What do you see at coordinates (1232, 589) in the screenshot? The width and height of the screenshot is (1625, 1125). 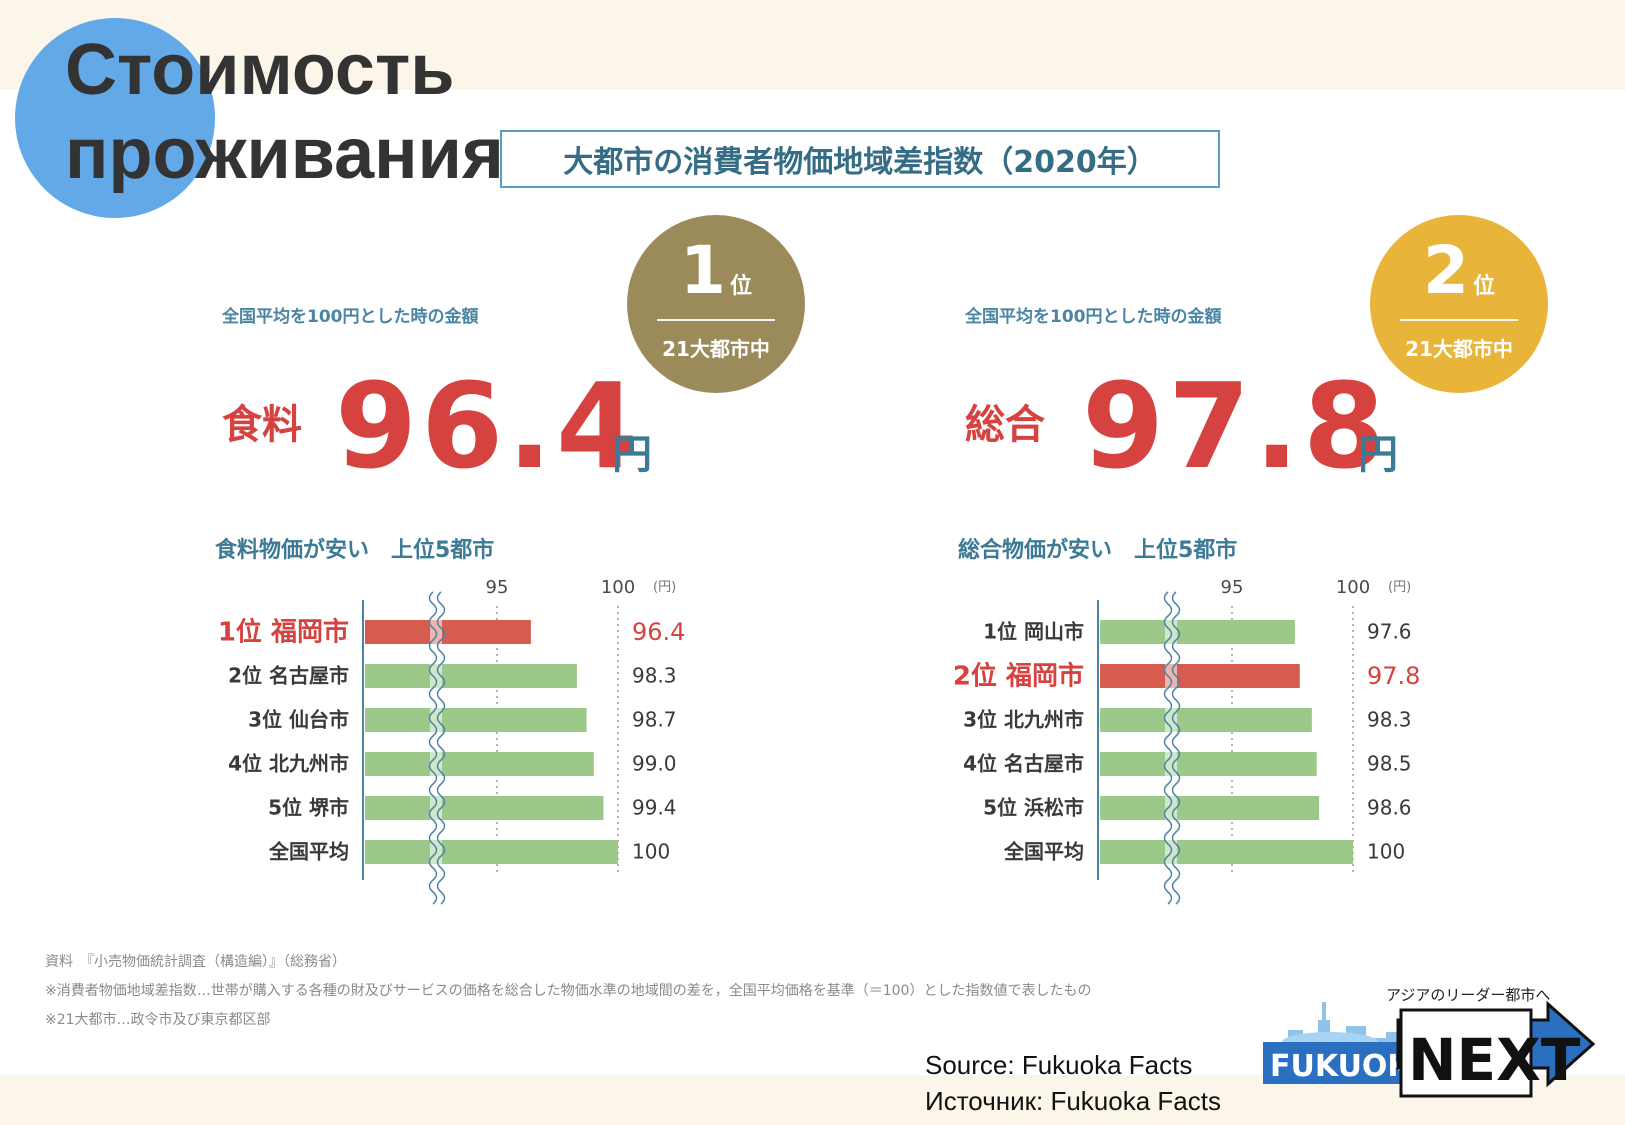 I see `right-tick-label-95: 95` at bounding box center [1232, 589].